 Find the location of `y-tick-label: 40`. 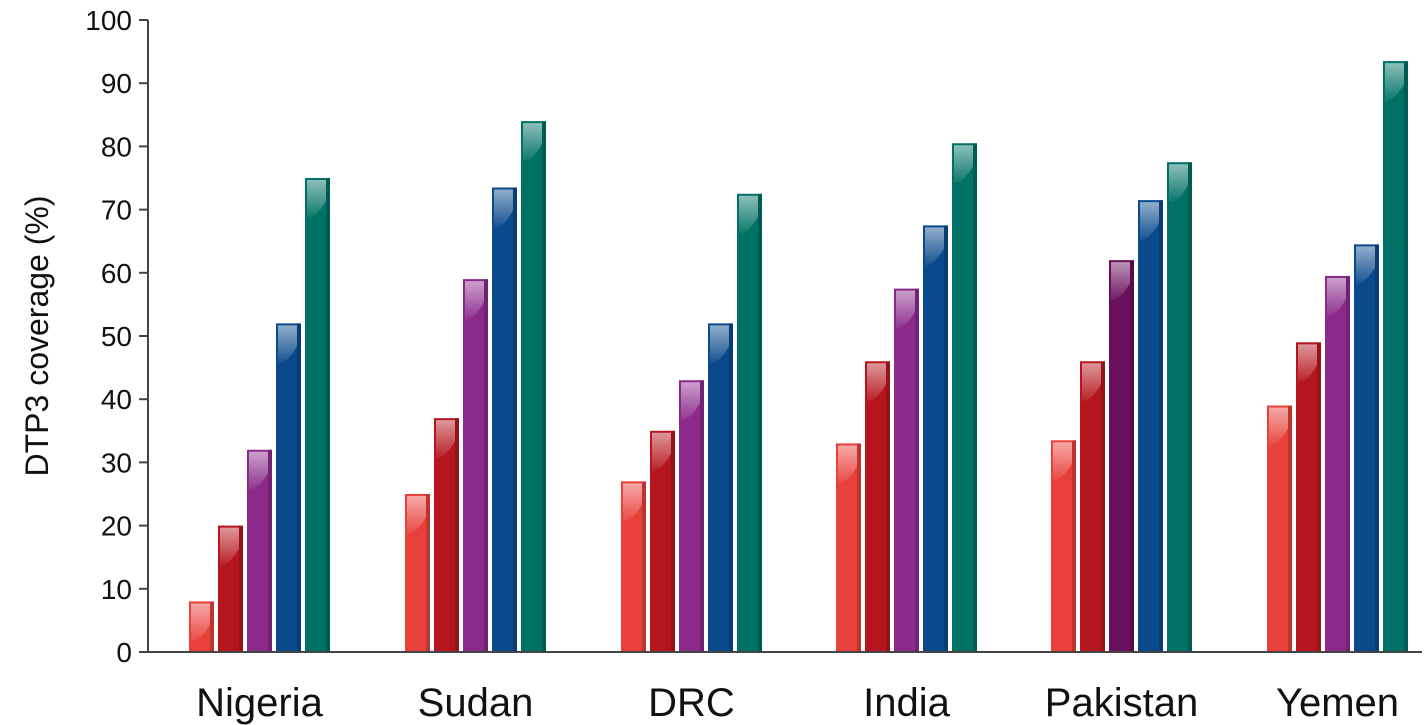

y-tick-label: 40 is located at coordinates (116, 399).